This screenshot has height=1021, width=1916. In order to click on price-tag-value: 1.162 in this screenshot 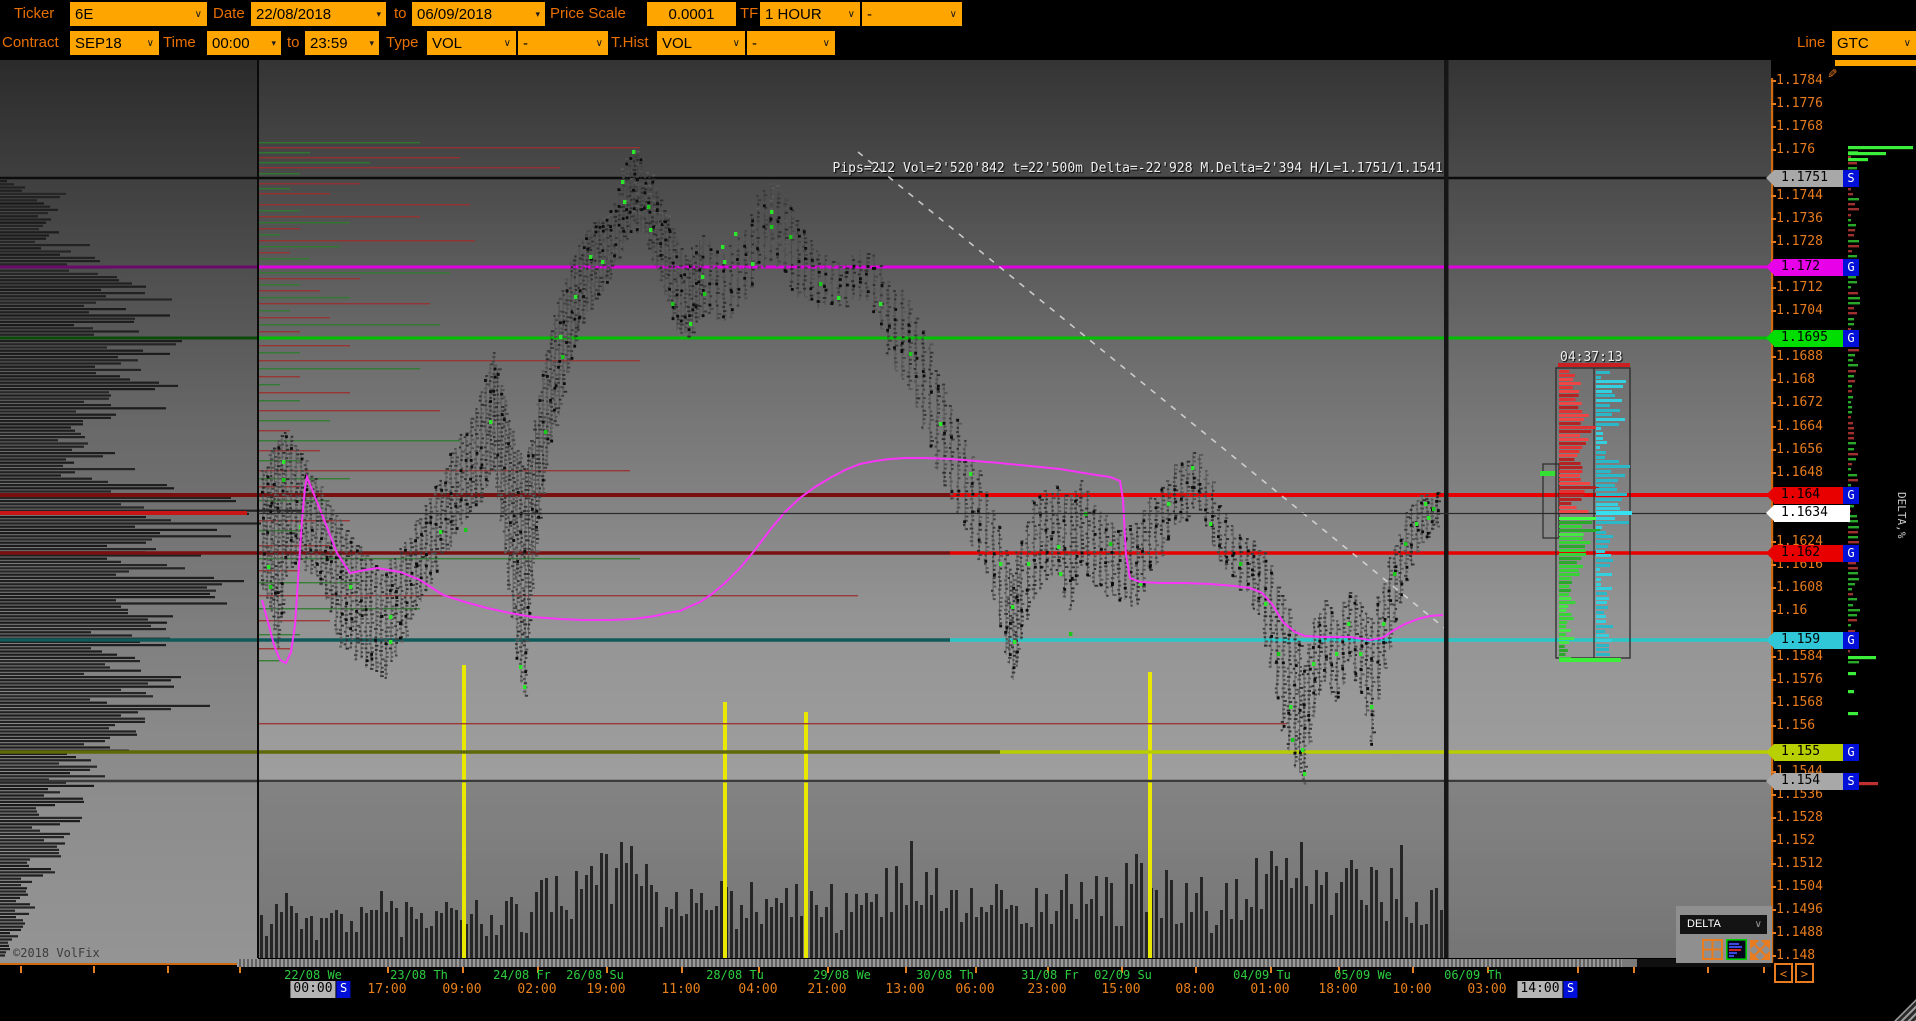, I will do `click(1801, 552)`.